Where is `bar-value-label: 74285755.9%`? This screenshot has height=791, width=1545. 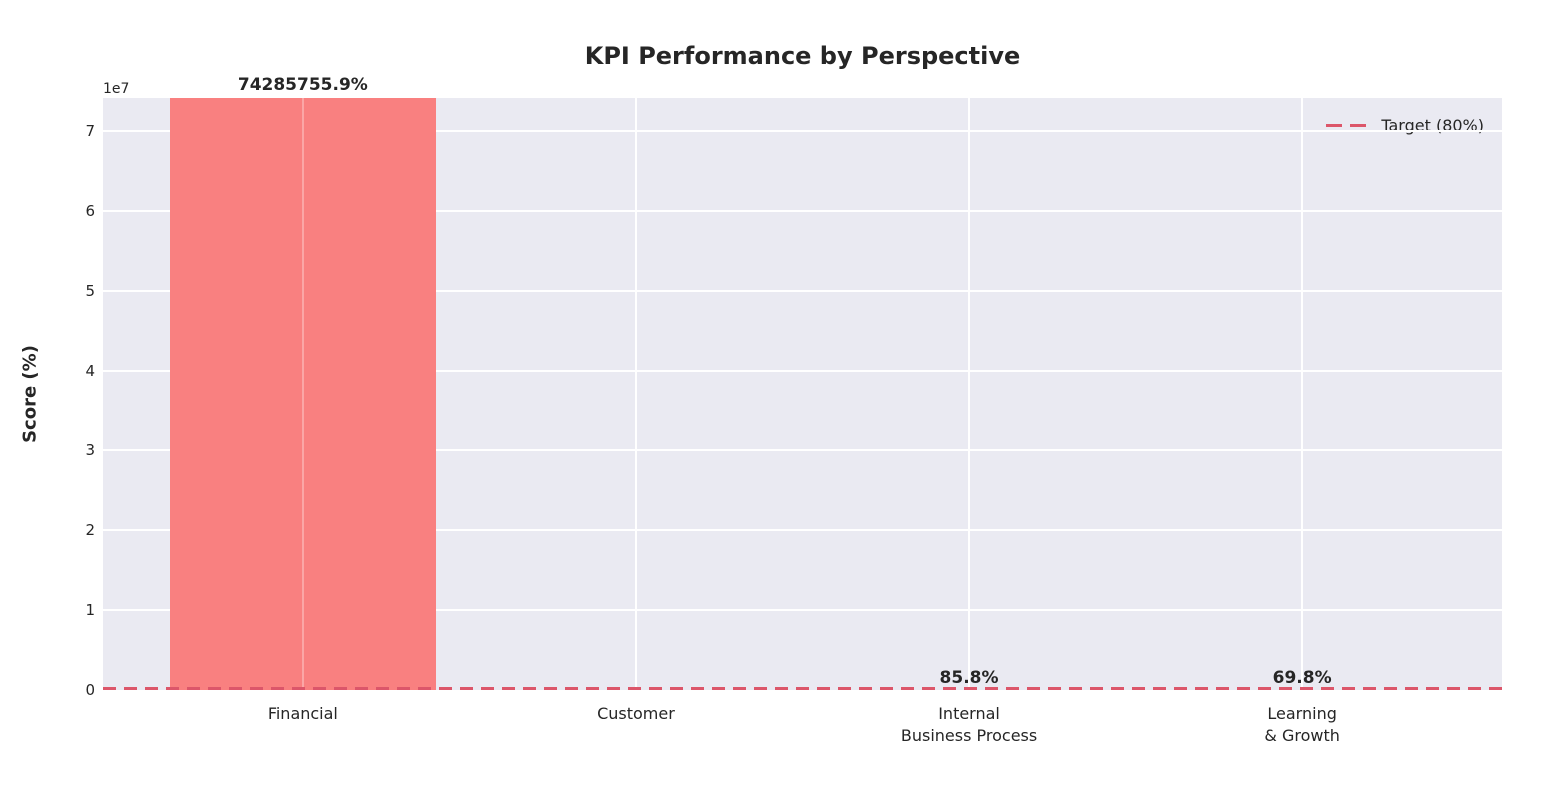
bar-value-label: 74285755.9% is located at coordinates (302, 84).